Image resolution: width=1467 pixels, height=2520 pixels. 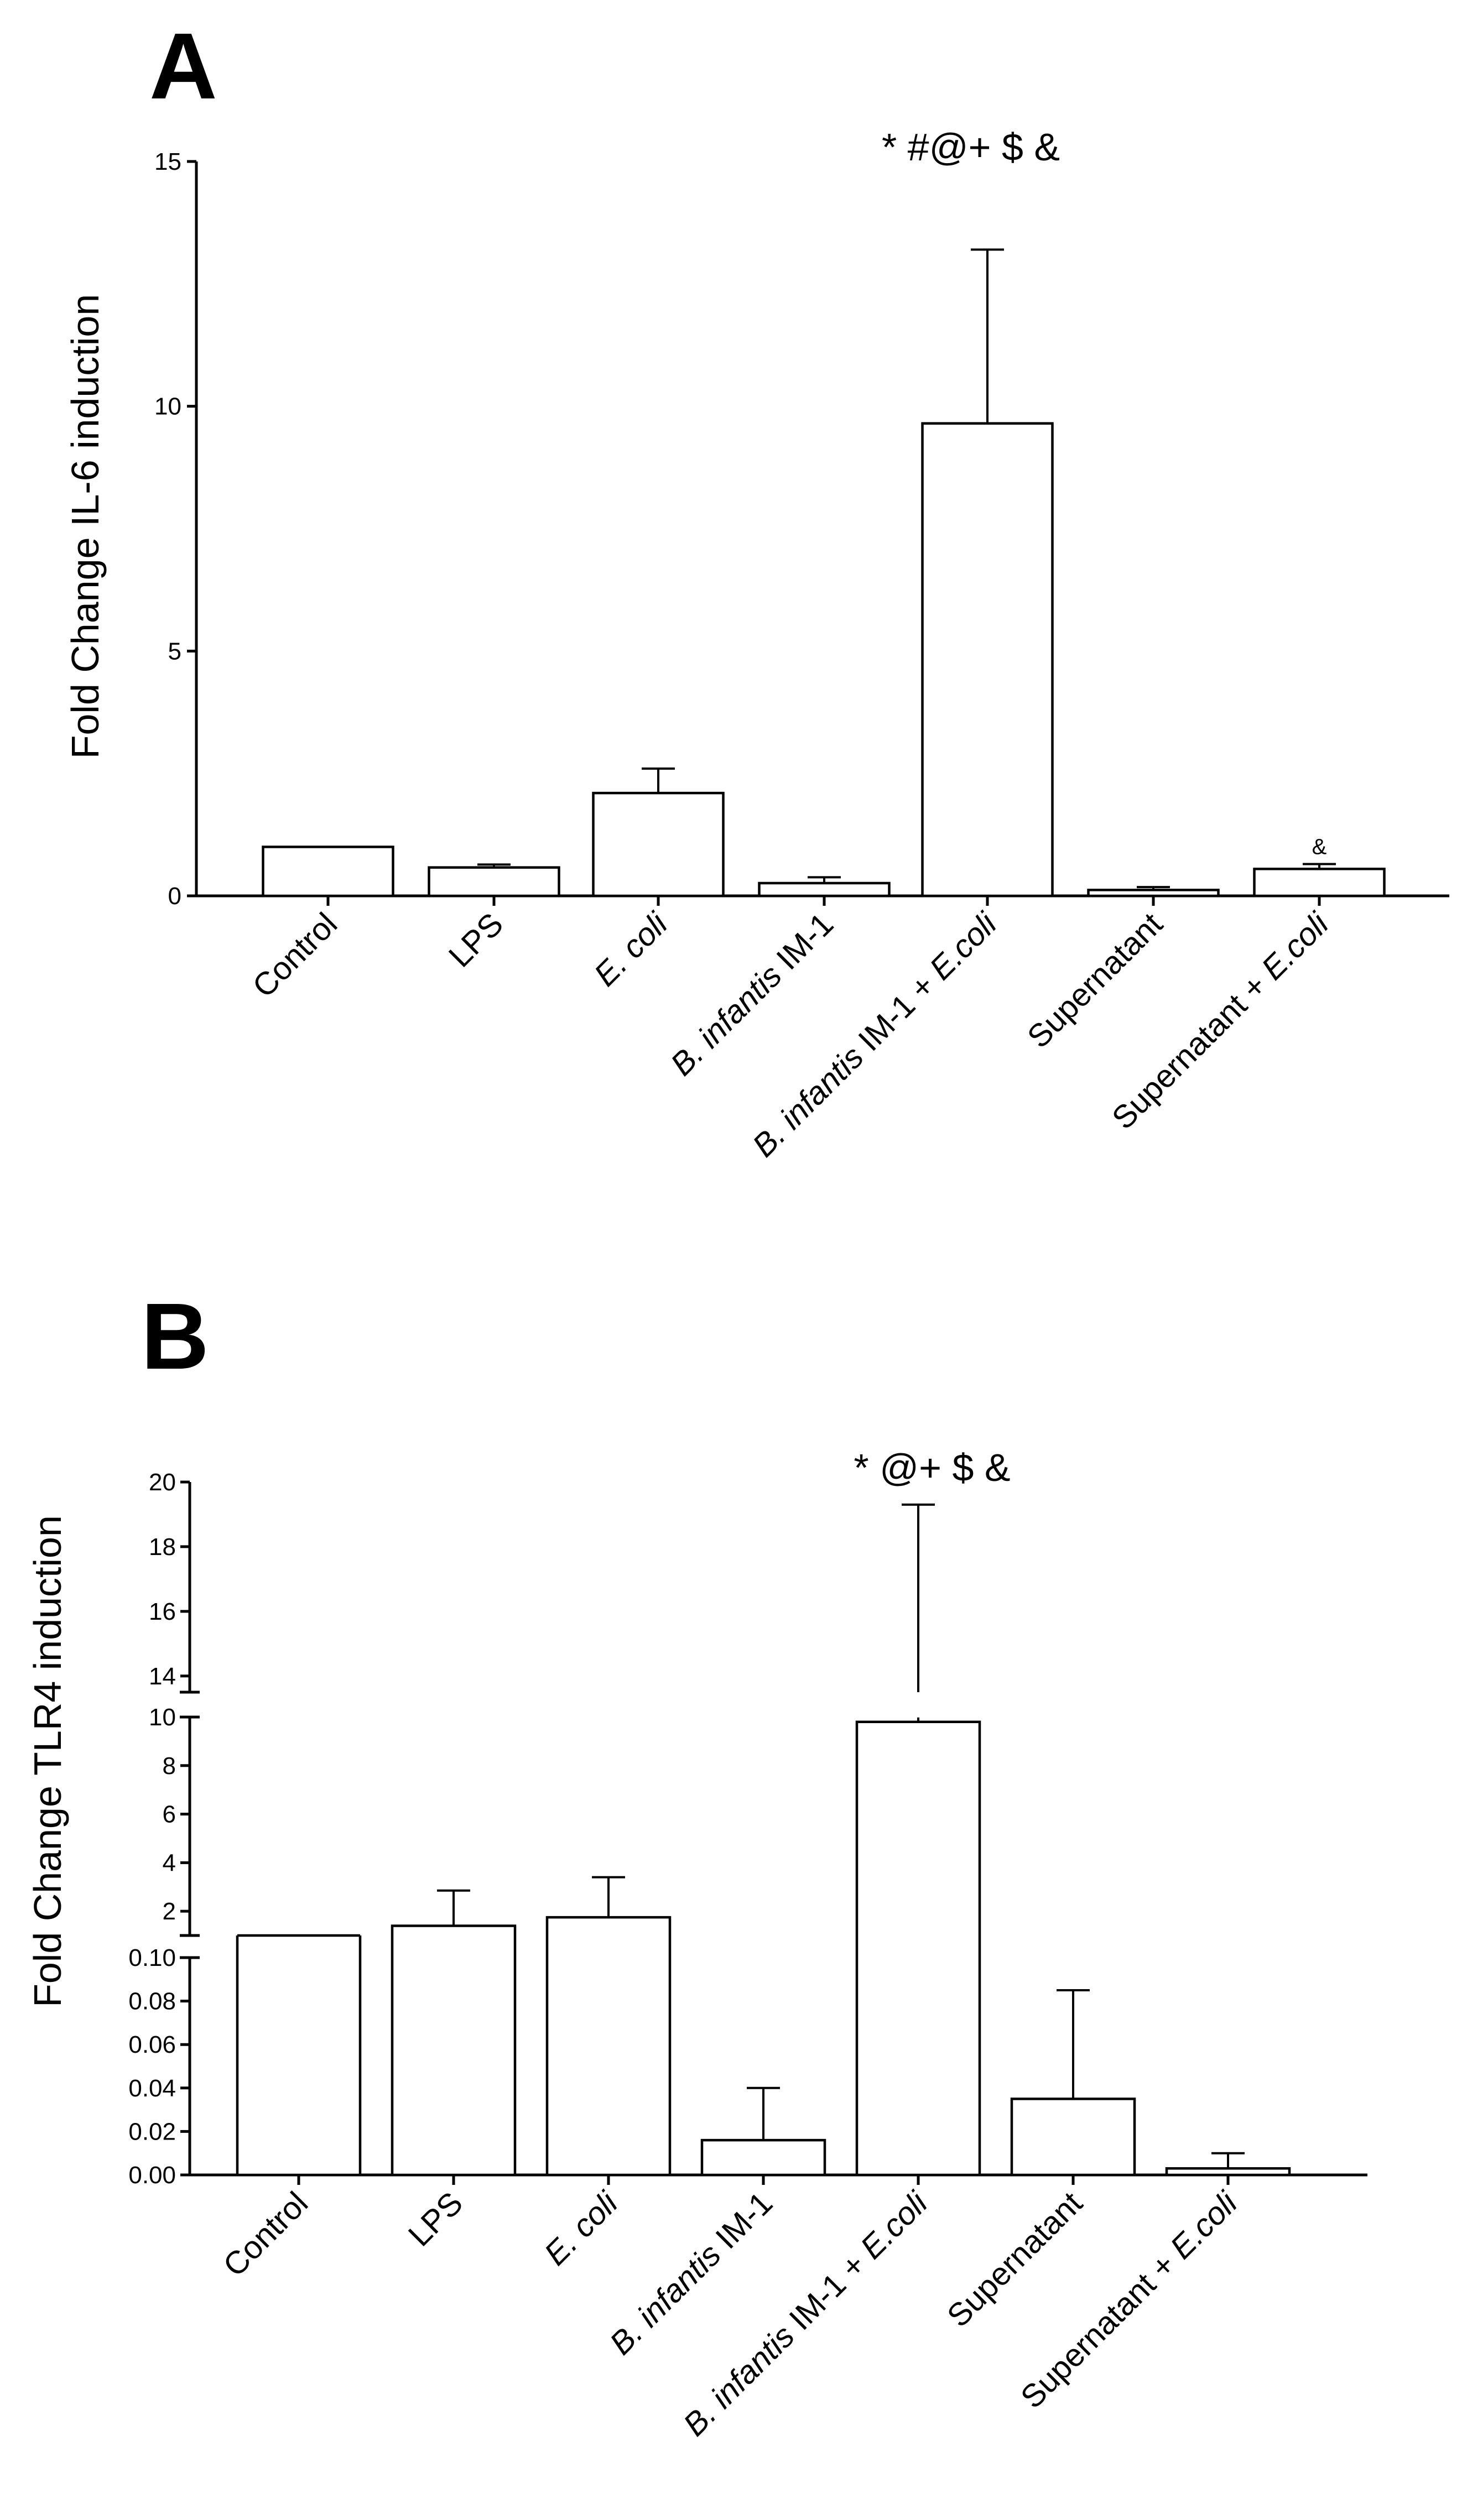 What do you see at coordinates (152, 2044) in the screenshot?
I see `panel-b-y-tick-label: 0.06` at bounding box center [152, 2044].